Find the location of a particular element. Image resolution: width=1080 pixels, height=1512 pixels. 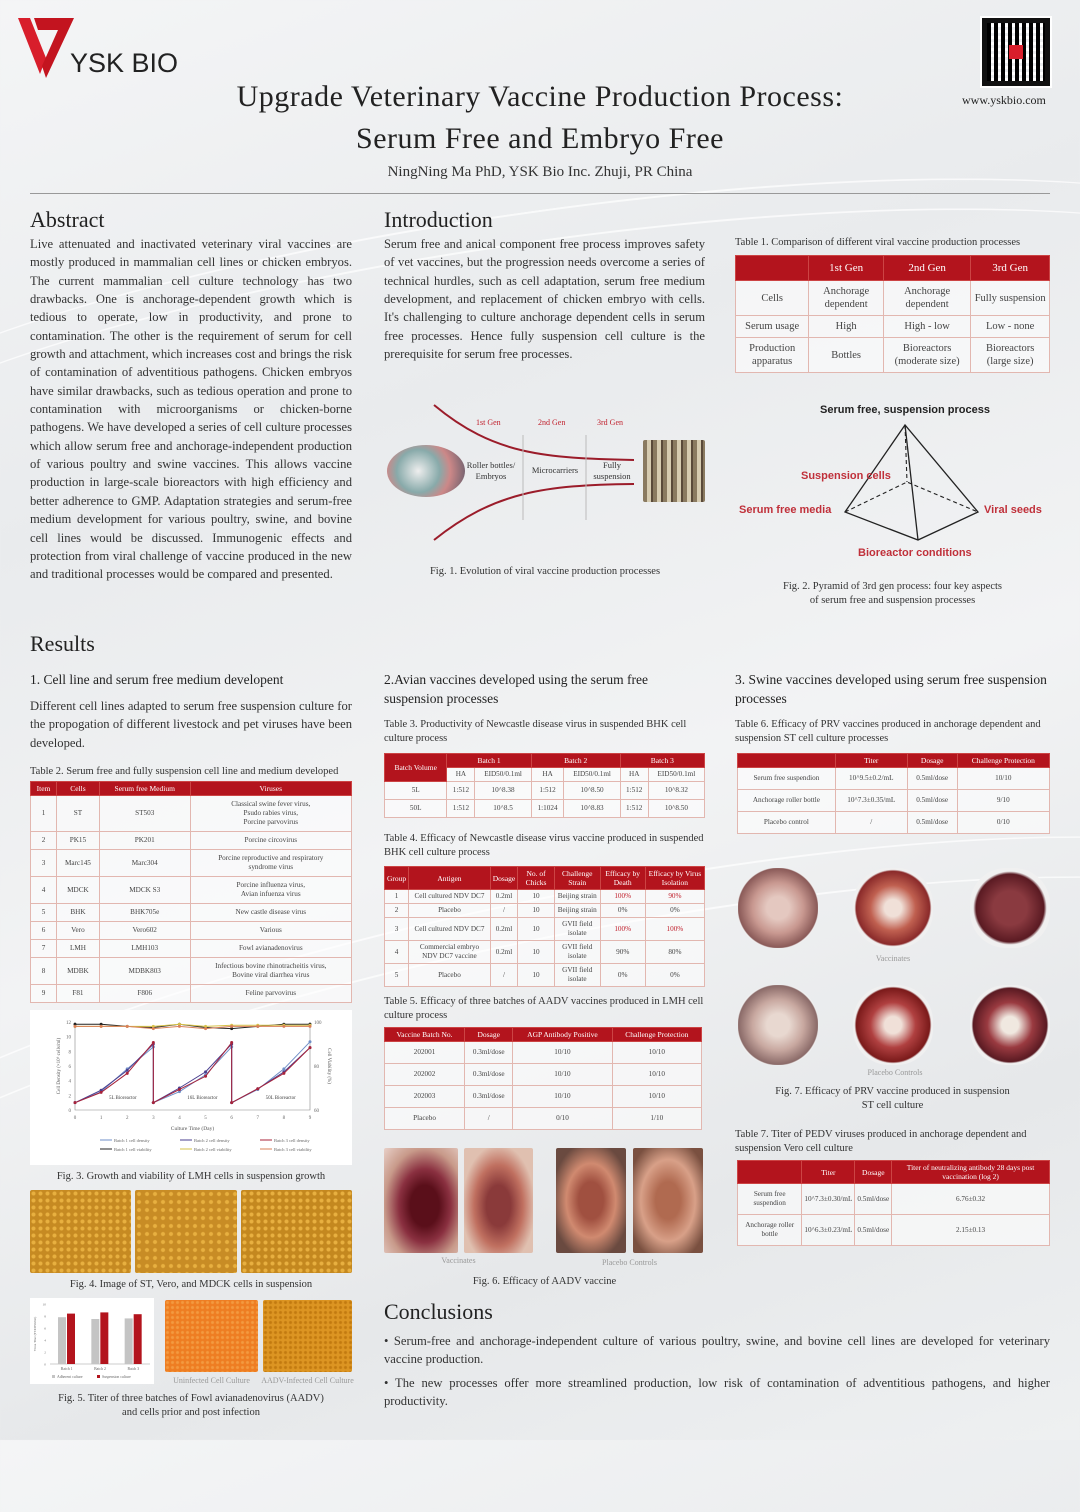

header-divider is located at coordinates (540, 193).